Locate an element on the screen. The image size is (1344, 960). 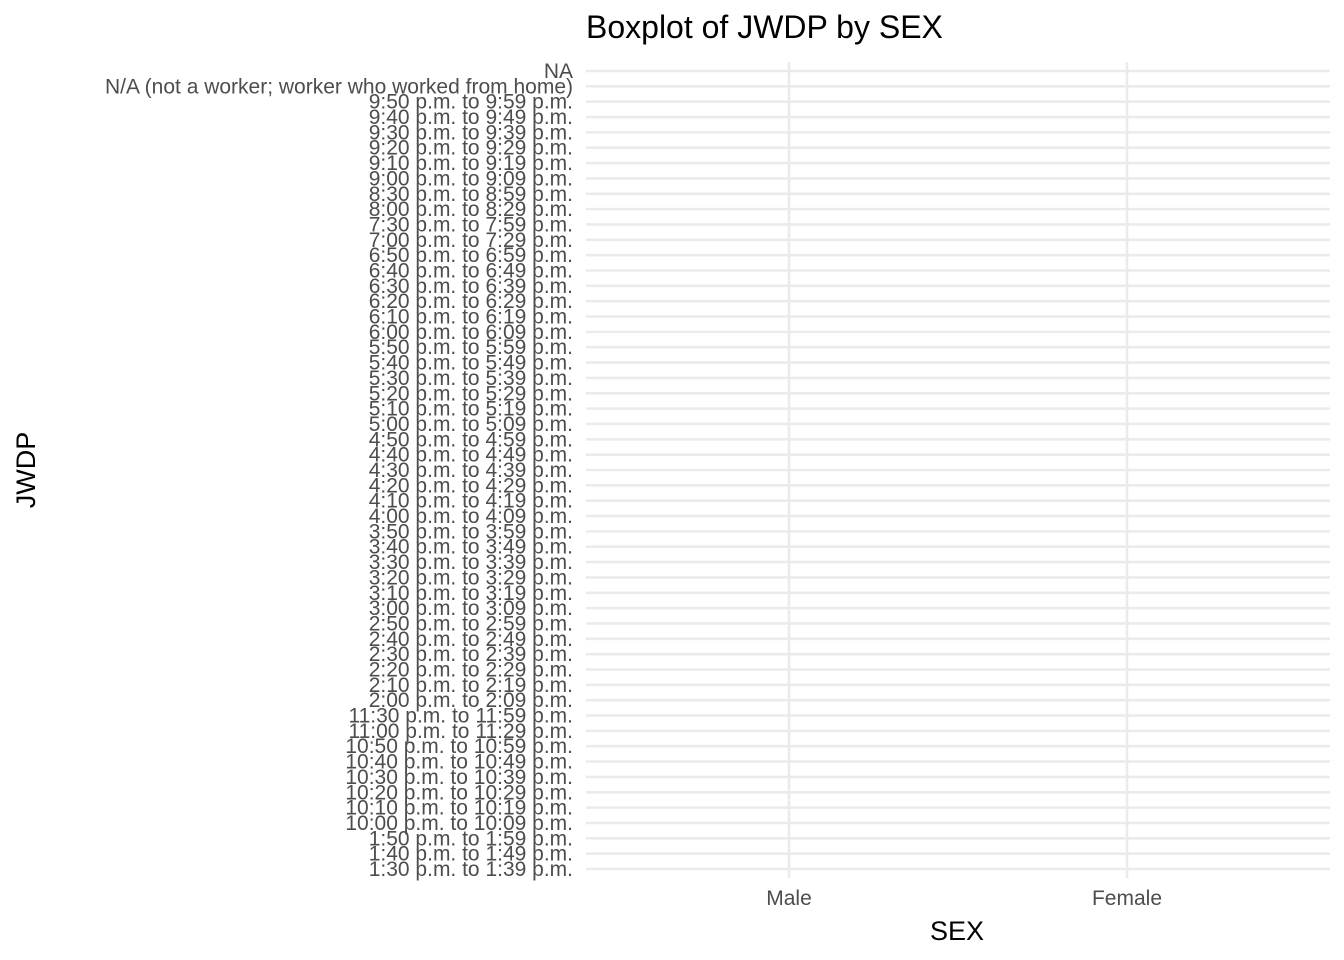
y-tick-label: 1:30 p.m. to 1:39 p.m. is located at coordinates (471, 869).